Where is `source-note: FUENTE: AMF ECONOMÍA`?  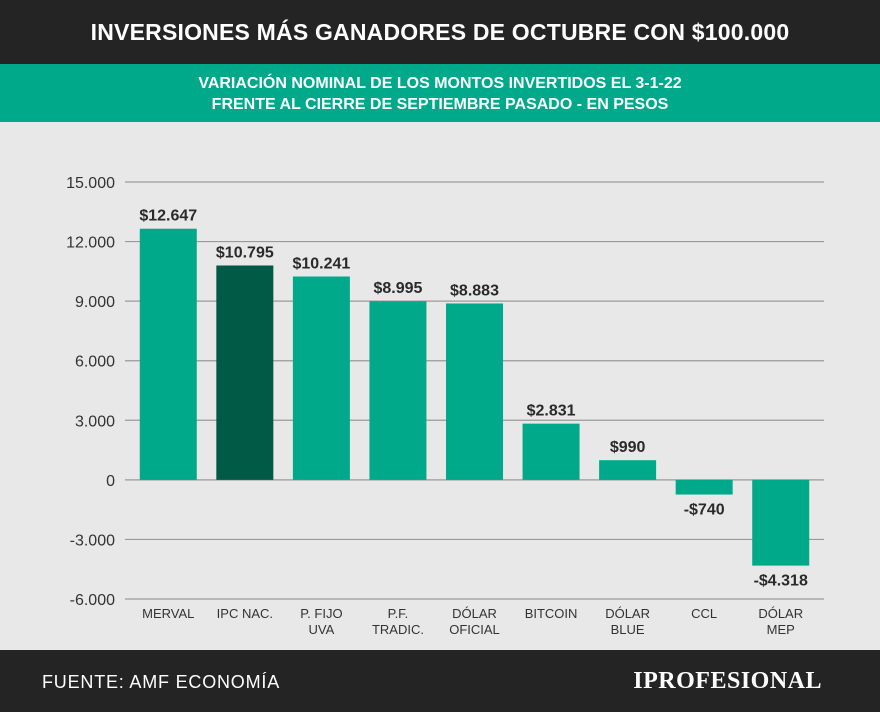
source-note: FUENTE: AMF ECONOMÍA is located at coordinates (161, 682).